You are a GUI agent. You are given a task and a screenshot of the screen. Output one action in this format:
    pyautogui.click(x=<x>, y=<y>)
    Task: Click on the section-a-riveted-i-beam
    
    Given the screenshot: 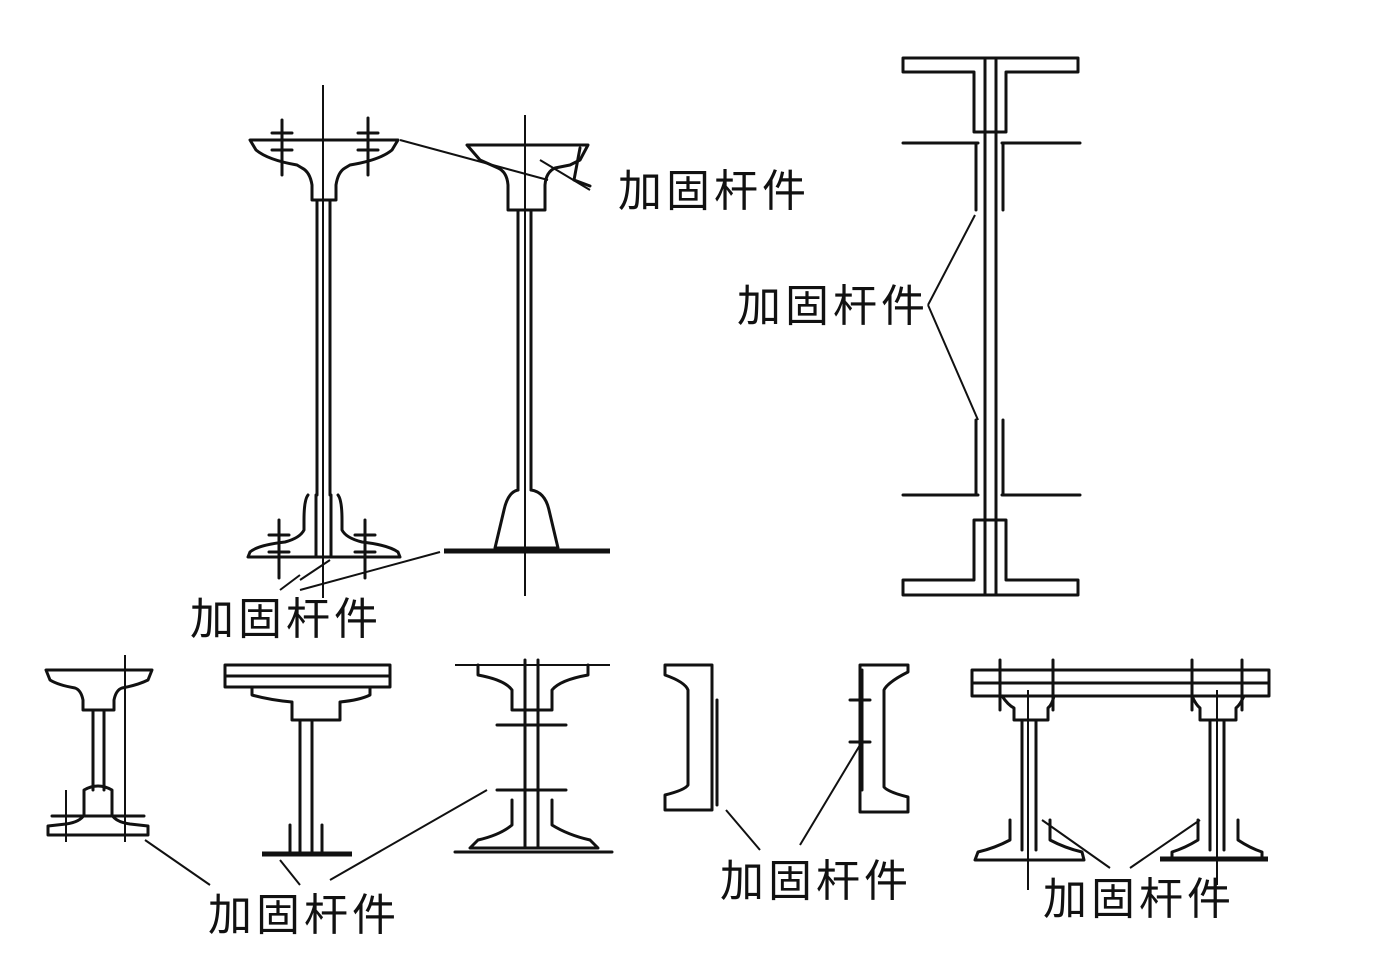 What is the action you would take?
    pyautogui.click(x=324, y=341)
    